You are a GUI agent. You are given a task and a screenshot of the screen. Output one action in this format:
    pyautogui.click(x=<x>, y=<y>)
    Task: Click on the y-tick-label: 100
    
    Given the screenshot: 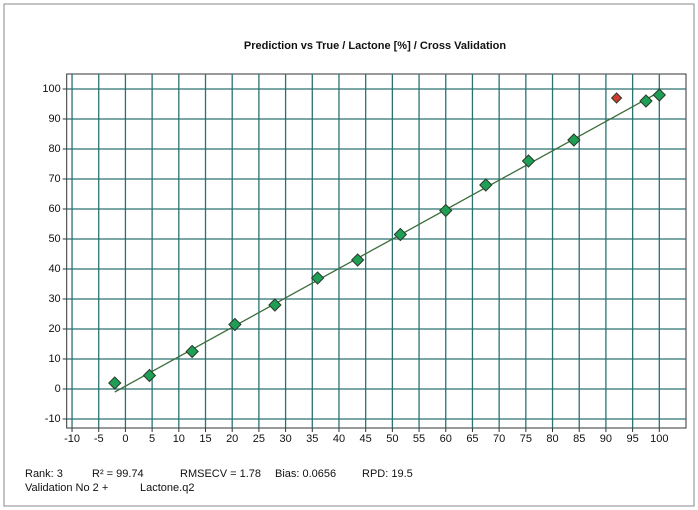 What is the action you would take?
    pyautogui.click(x=51, y=89)
    